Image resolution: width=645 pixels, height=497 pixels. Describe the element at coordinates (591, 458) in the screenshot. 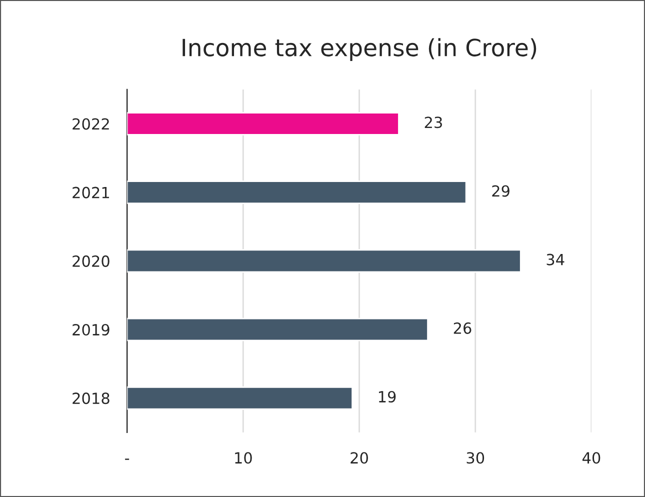

I see `x-tick-label: 40` at that location.